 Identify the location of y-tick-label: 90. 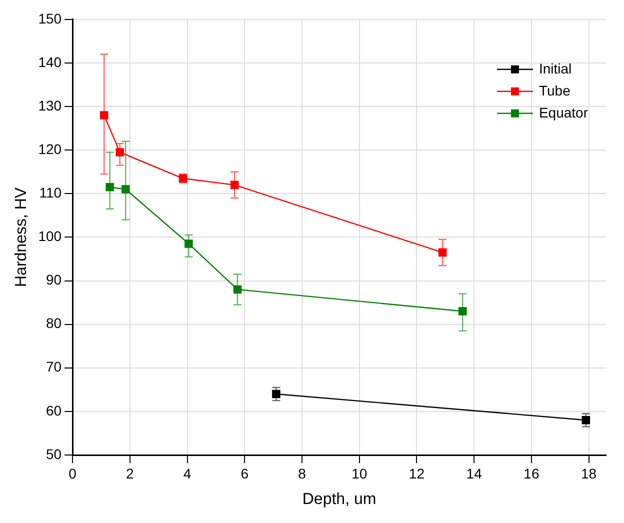
(54, 280).